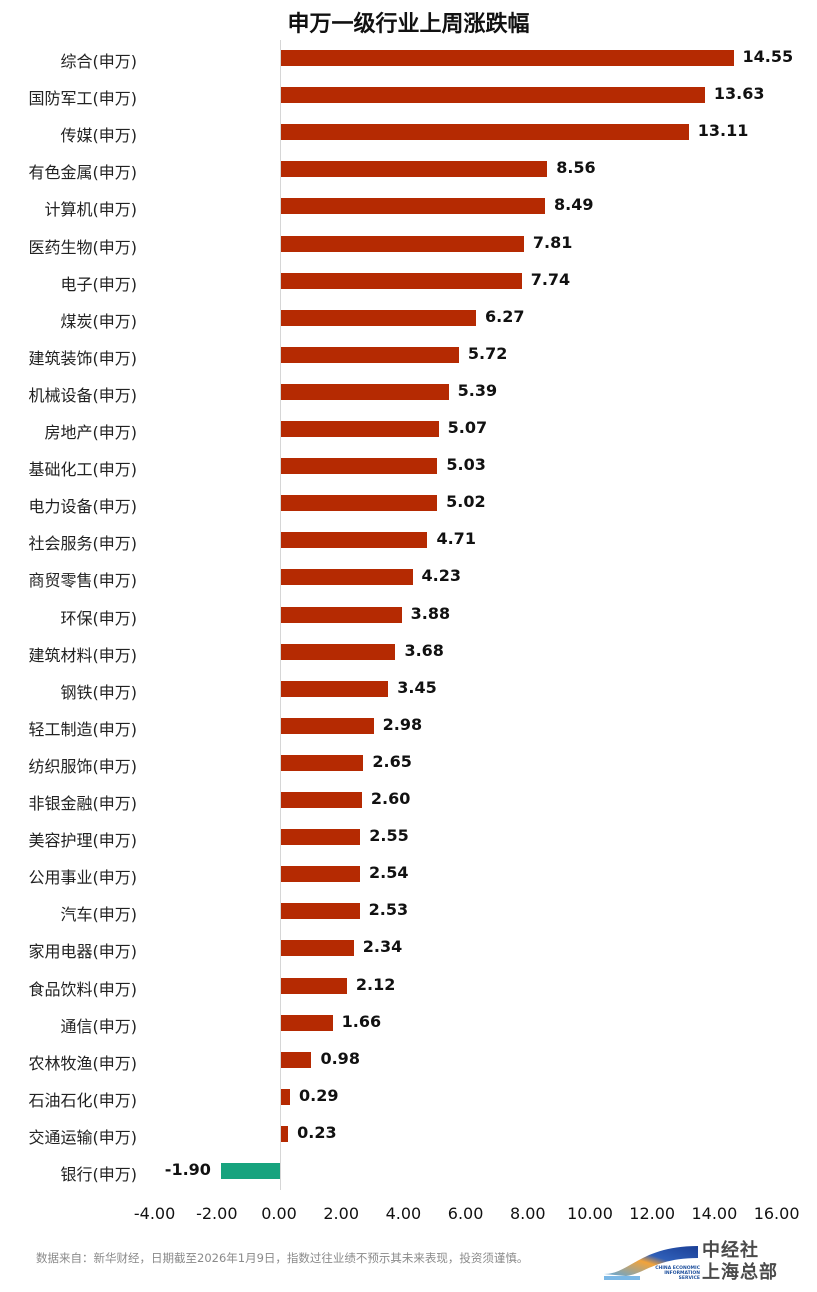  I want to click on value-label: 13.63, so click(739, 94).